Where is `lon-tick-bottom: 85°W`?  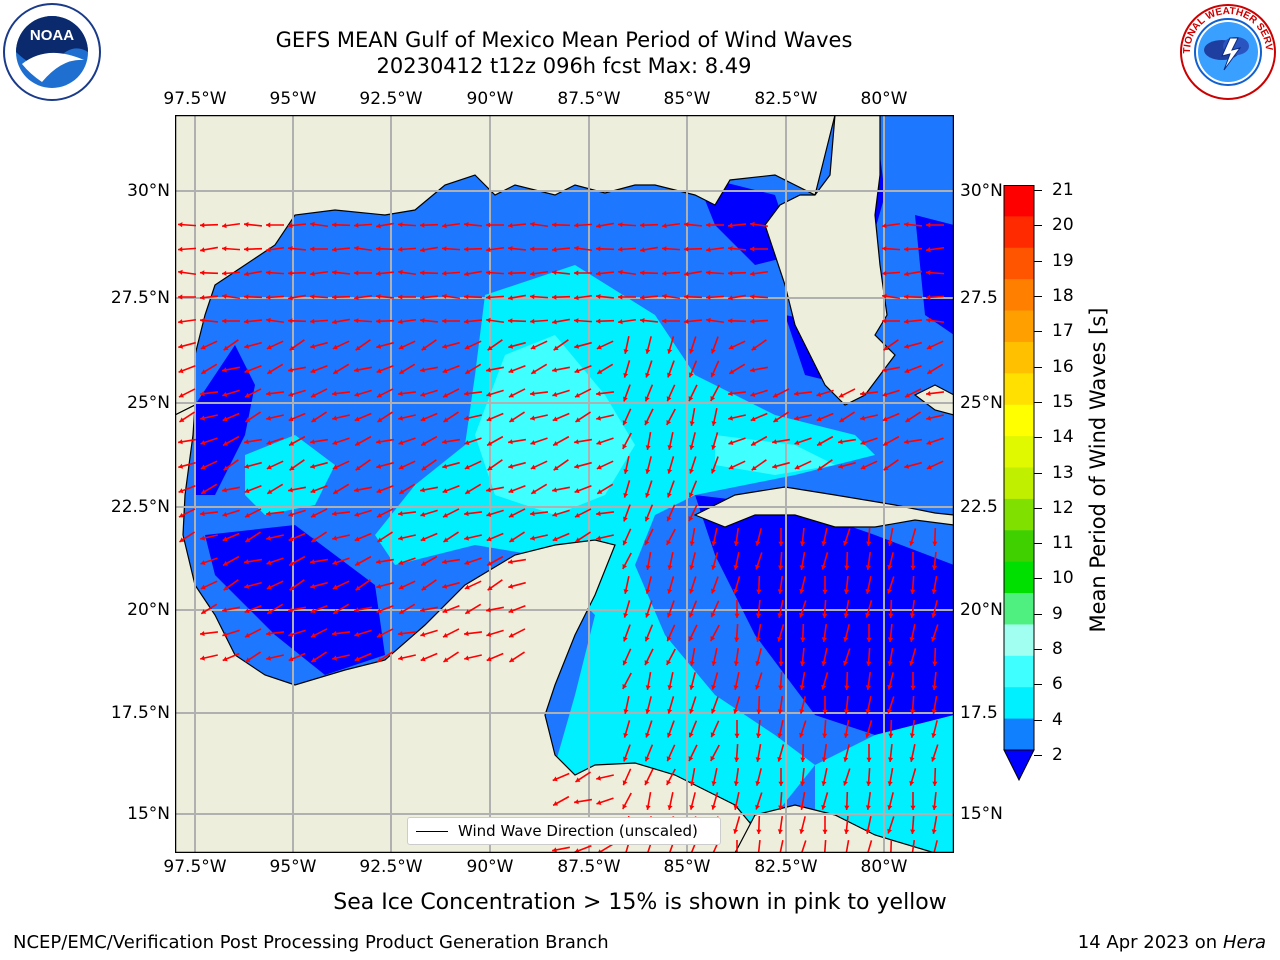 lon-tick-bottom: 85°W is located at coordinates (687, 867).